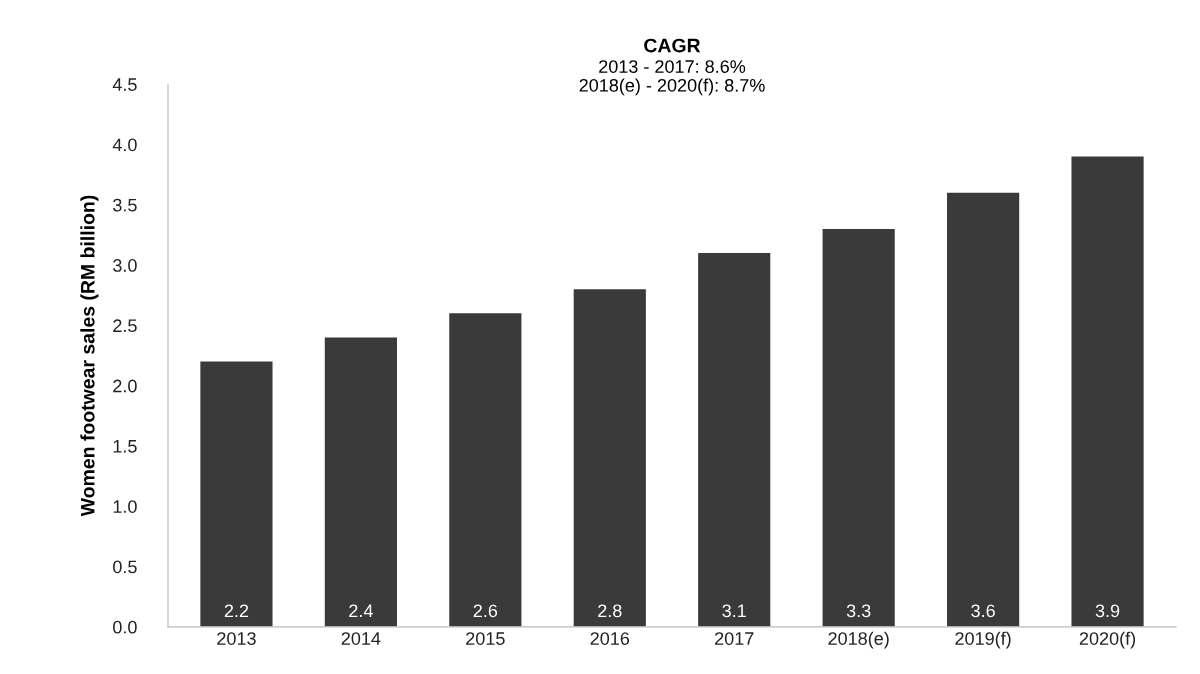 This screenshot has height=674, width=1200. What do you see at coordinates (125, 506) in the screenshot?
I see `y-tick-label: 1.0` at bounding box center [125, 506].